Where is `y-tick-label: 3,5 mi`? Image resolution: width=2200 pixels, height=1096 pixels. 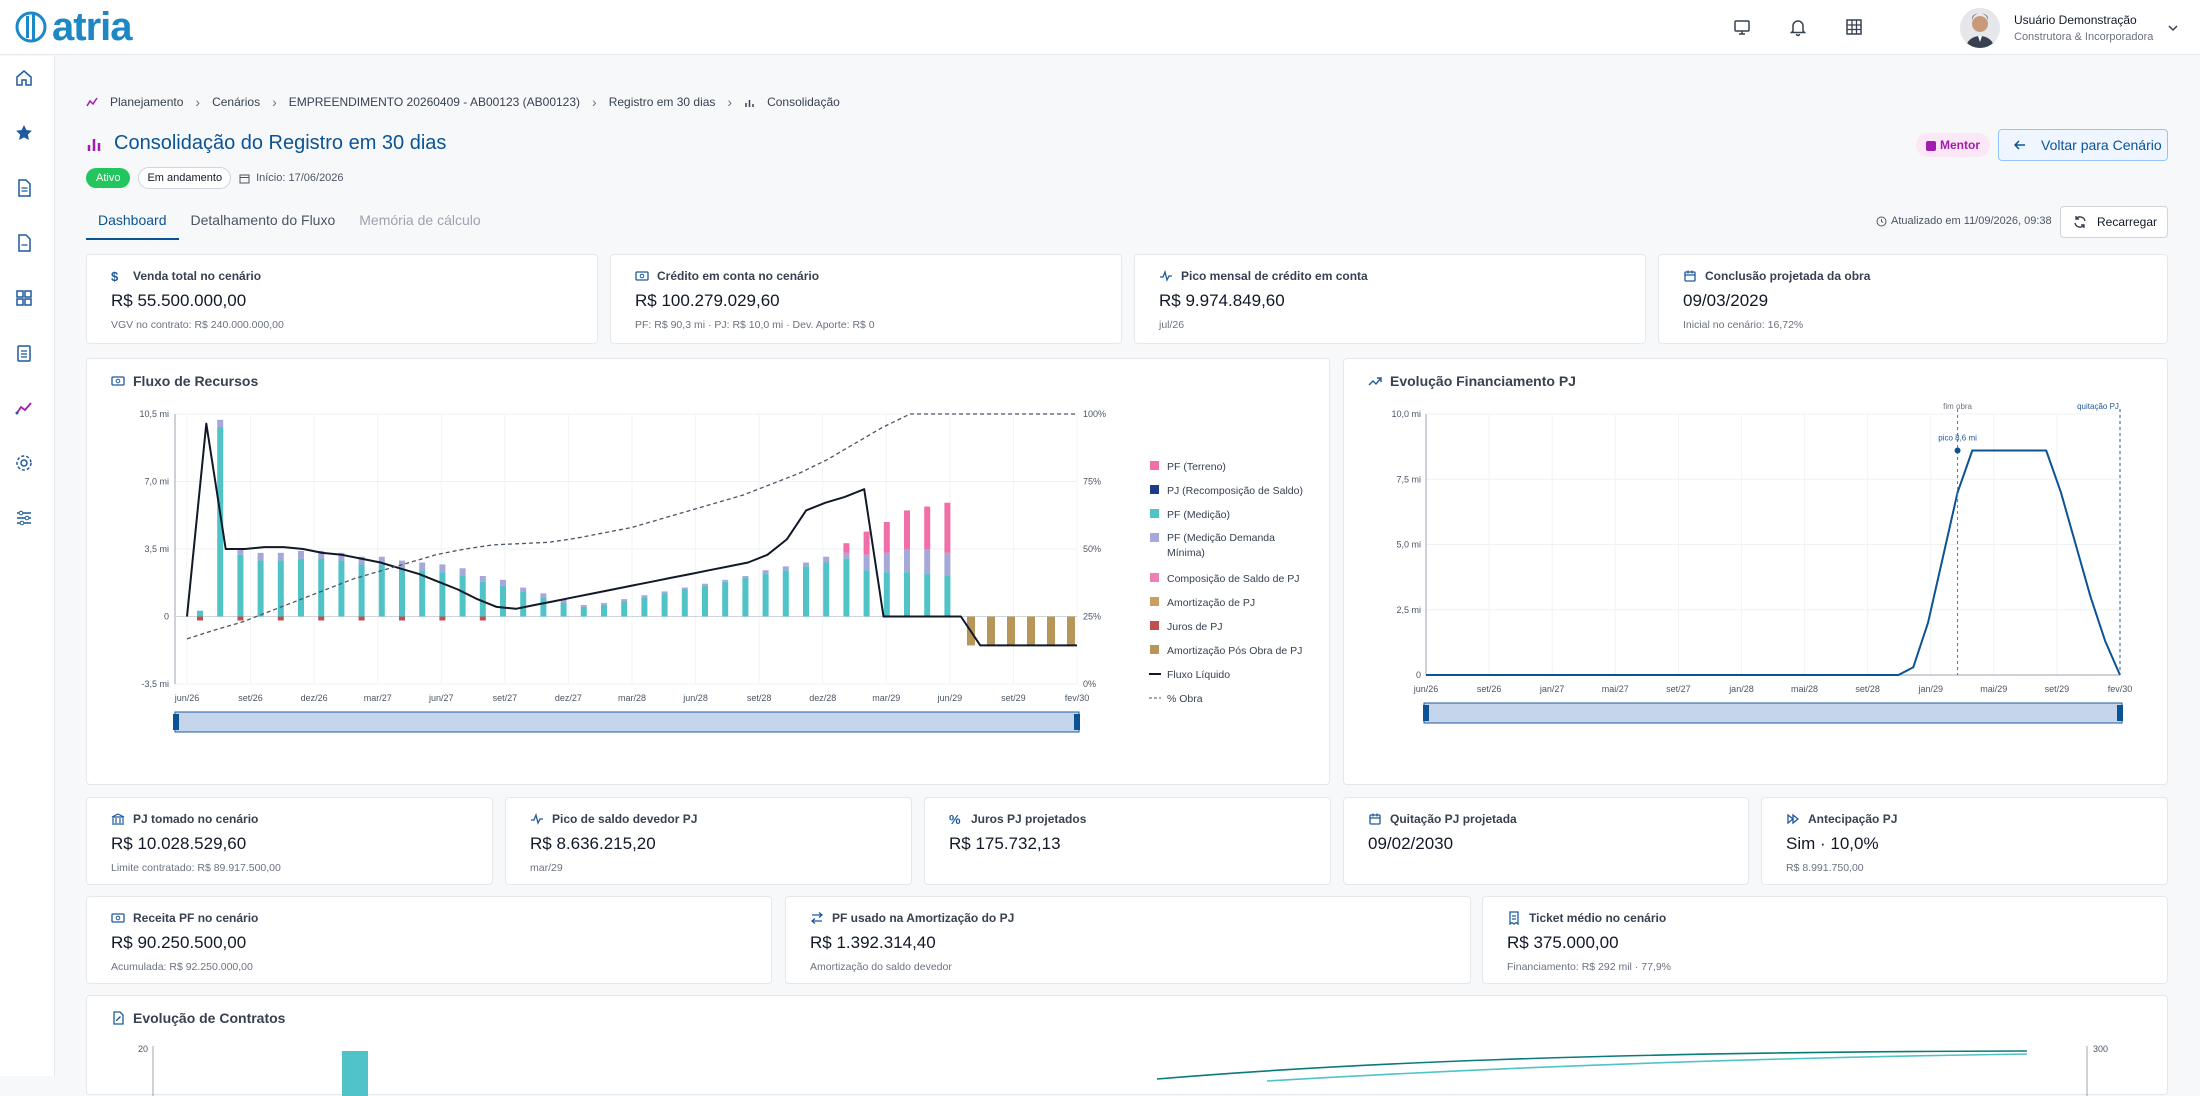 y-tick-label: 3,5 mi is located at coordinates (156, 549).